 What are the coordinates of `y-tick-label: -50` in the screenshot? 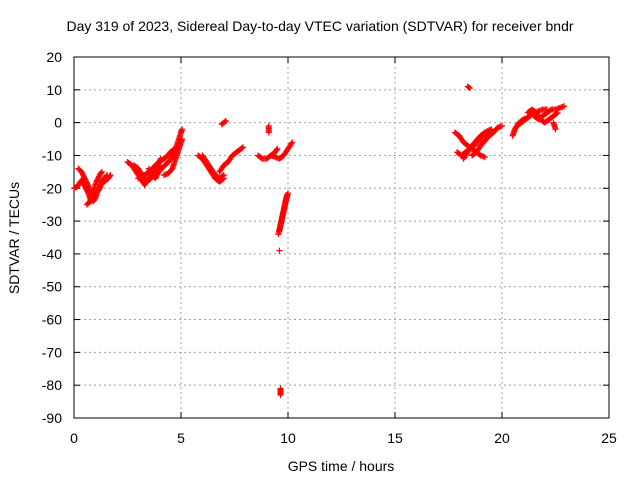 It's located at (52, 287).